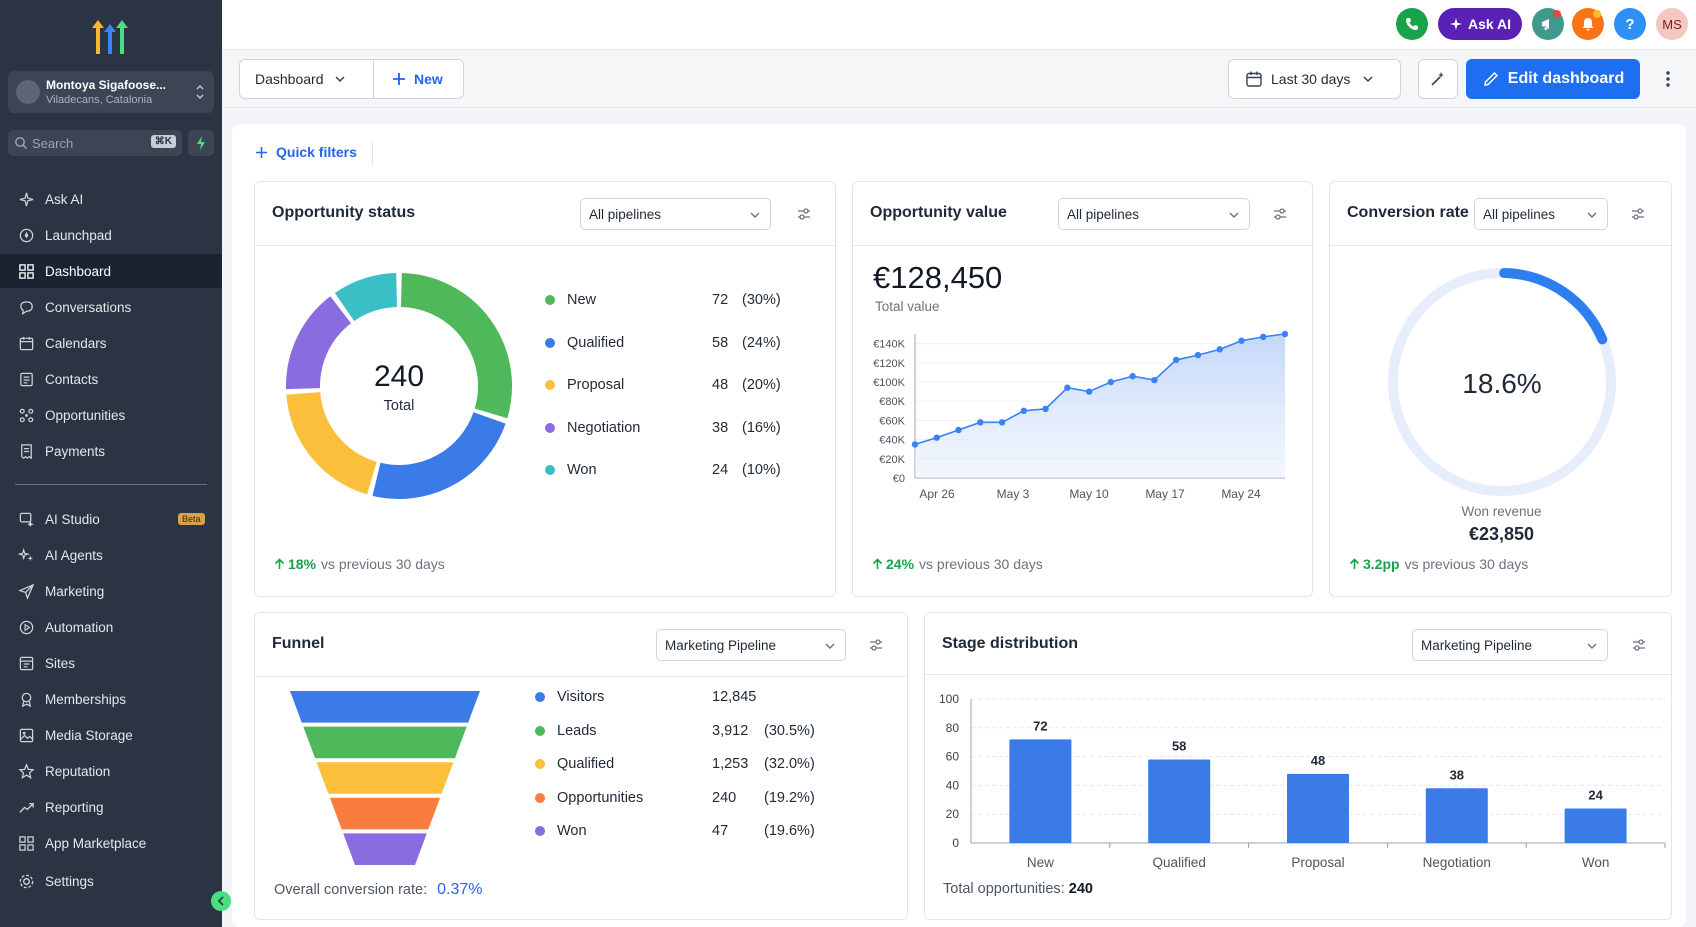 The image size is (1696, 927). Describe the element at coordinates (316, 152) in the screenshot. I see `quick-filters-label: Quick filters` at that location.